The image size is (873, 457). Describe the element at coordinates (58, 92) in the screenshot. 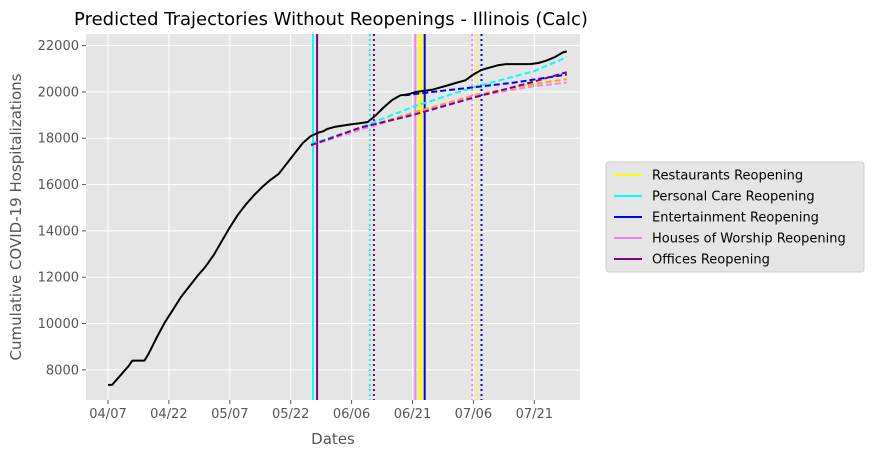

I see `y-tick-label: 20000` at that location.